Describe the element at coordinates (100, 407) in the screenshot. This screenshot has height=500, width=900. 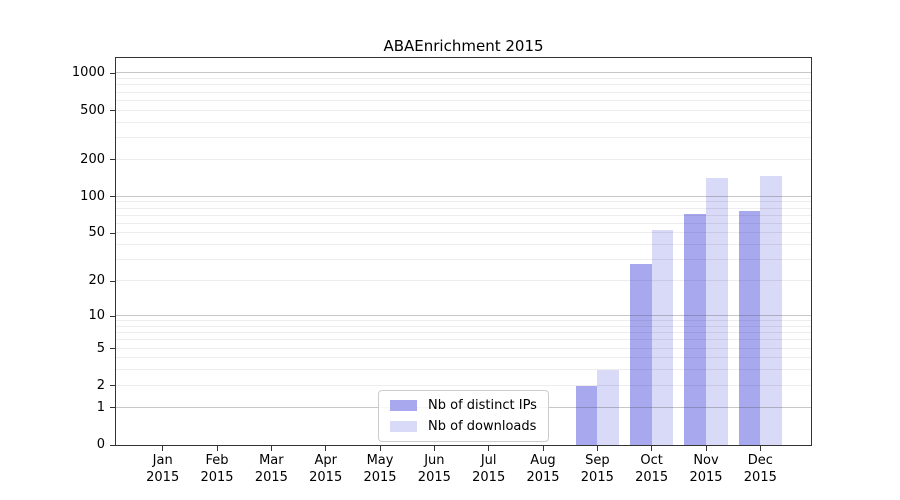
I see `y-tick-label-1: 1` at that location.